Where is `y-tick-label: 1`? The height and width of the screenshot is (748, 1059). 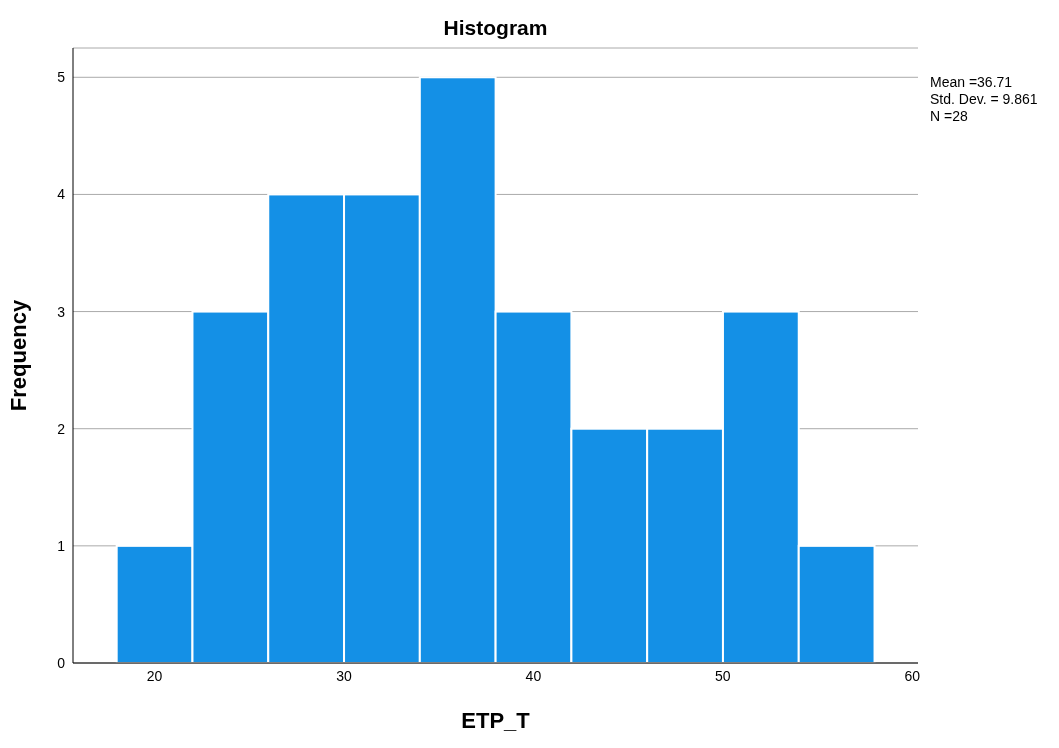 y-tick-label: 1 is located at coordinates (61, 545).